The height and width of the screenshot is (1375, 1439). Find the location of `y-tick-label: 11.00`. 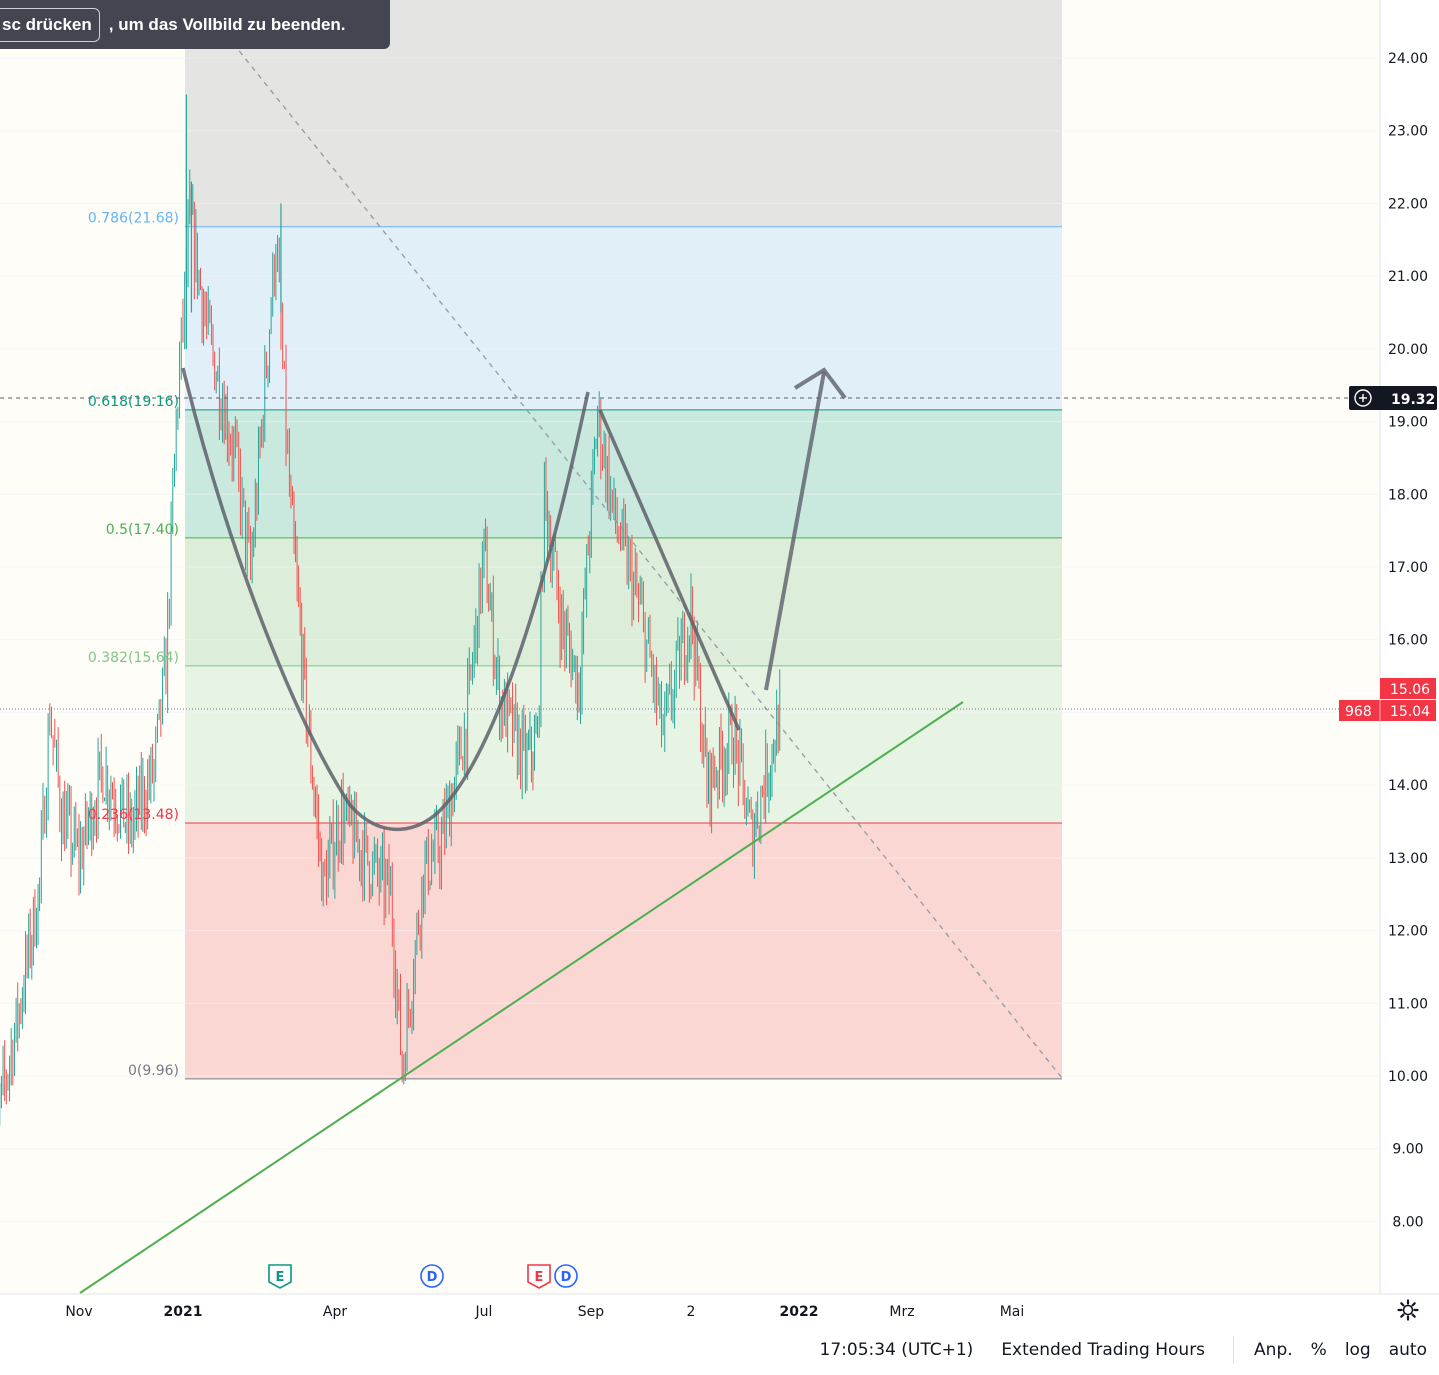

y-tick-label: 11.00 is located at coordinates (1408, 1004).